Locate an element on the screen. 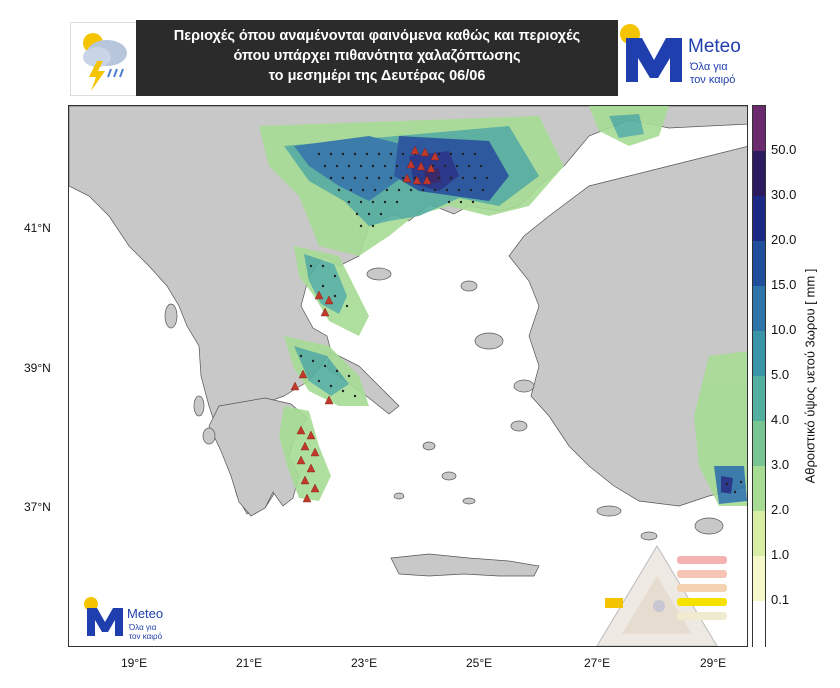 The width and height of the screenshot is (840, 688). brand-name: Meteo is located at coordinates (714, 46).